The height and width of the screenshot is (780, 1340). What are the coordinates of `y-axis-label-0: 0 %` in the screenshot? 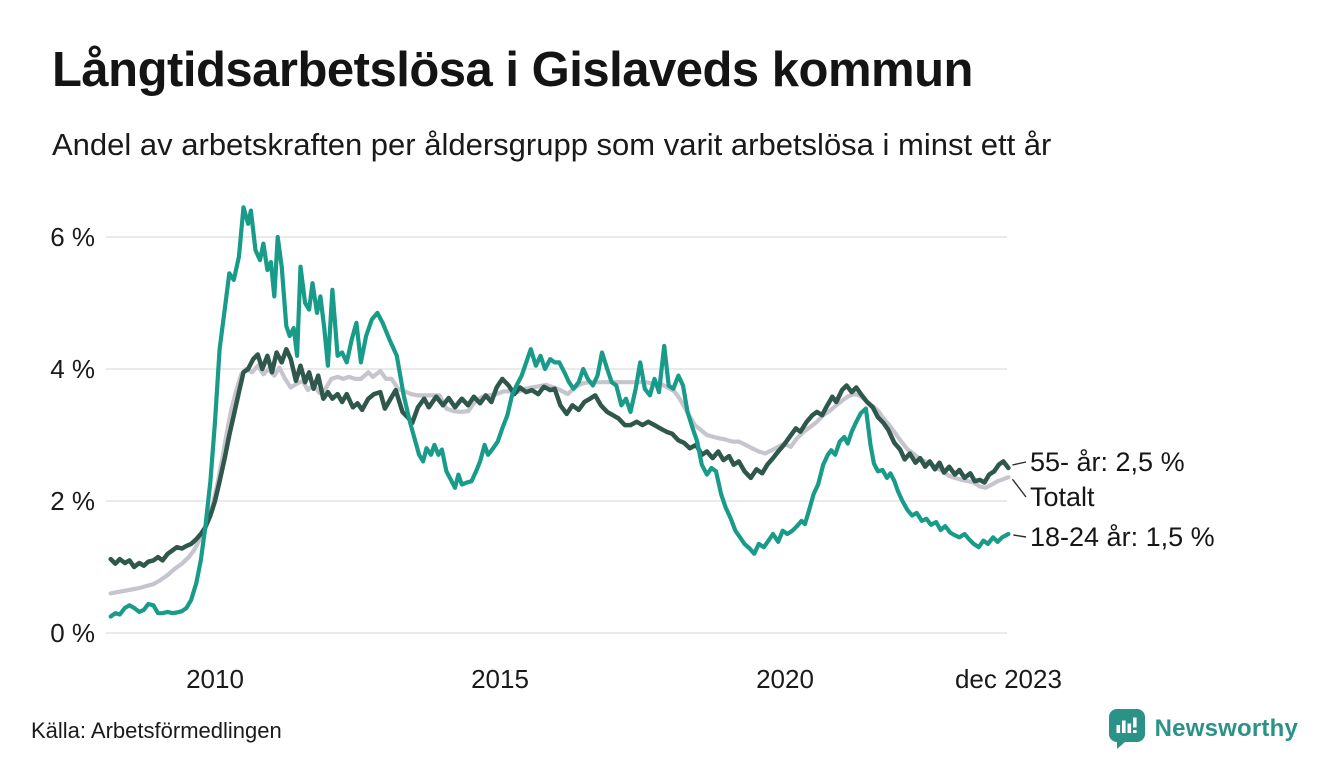 It's located at (72, 633).